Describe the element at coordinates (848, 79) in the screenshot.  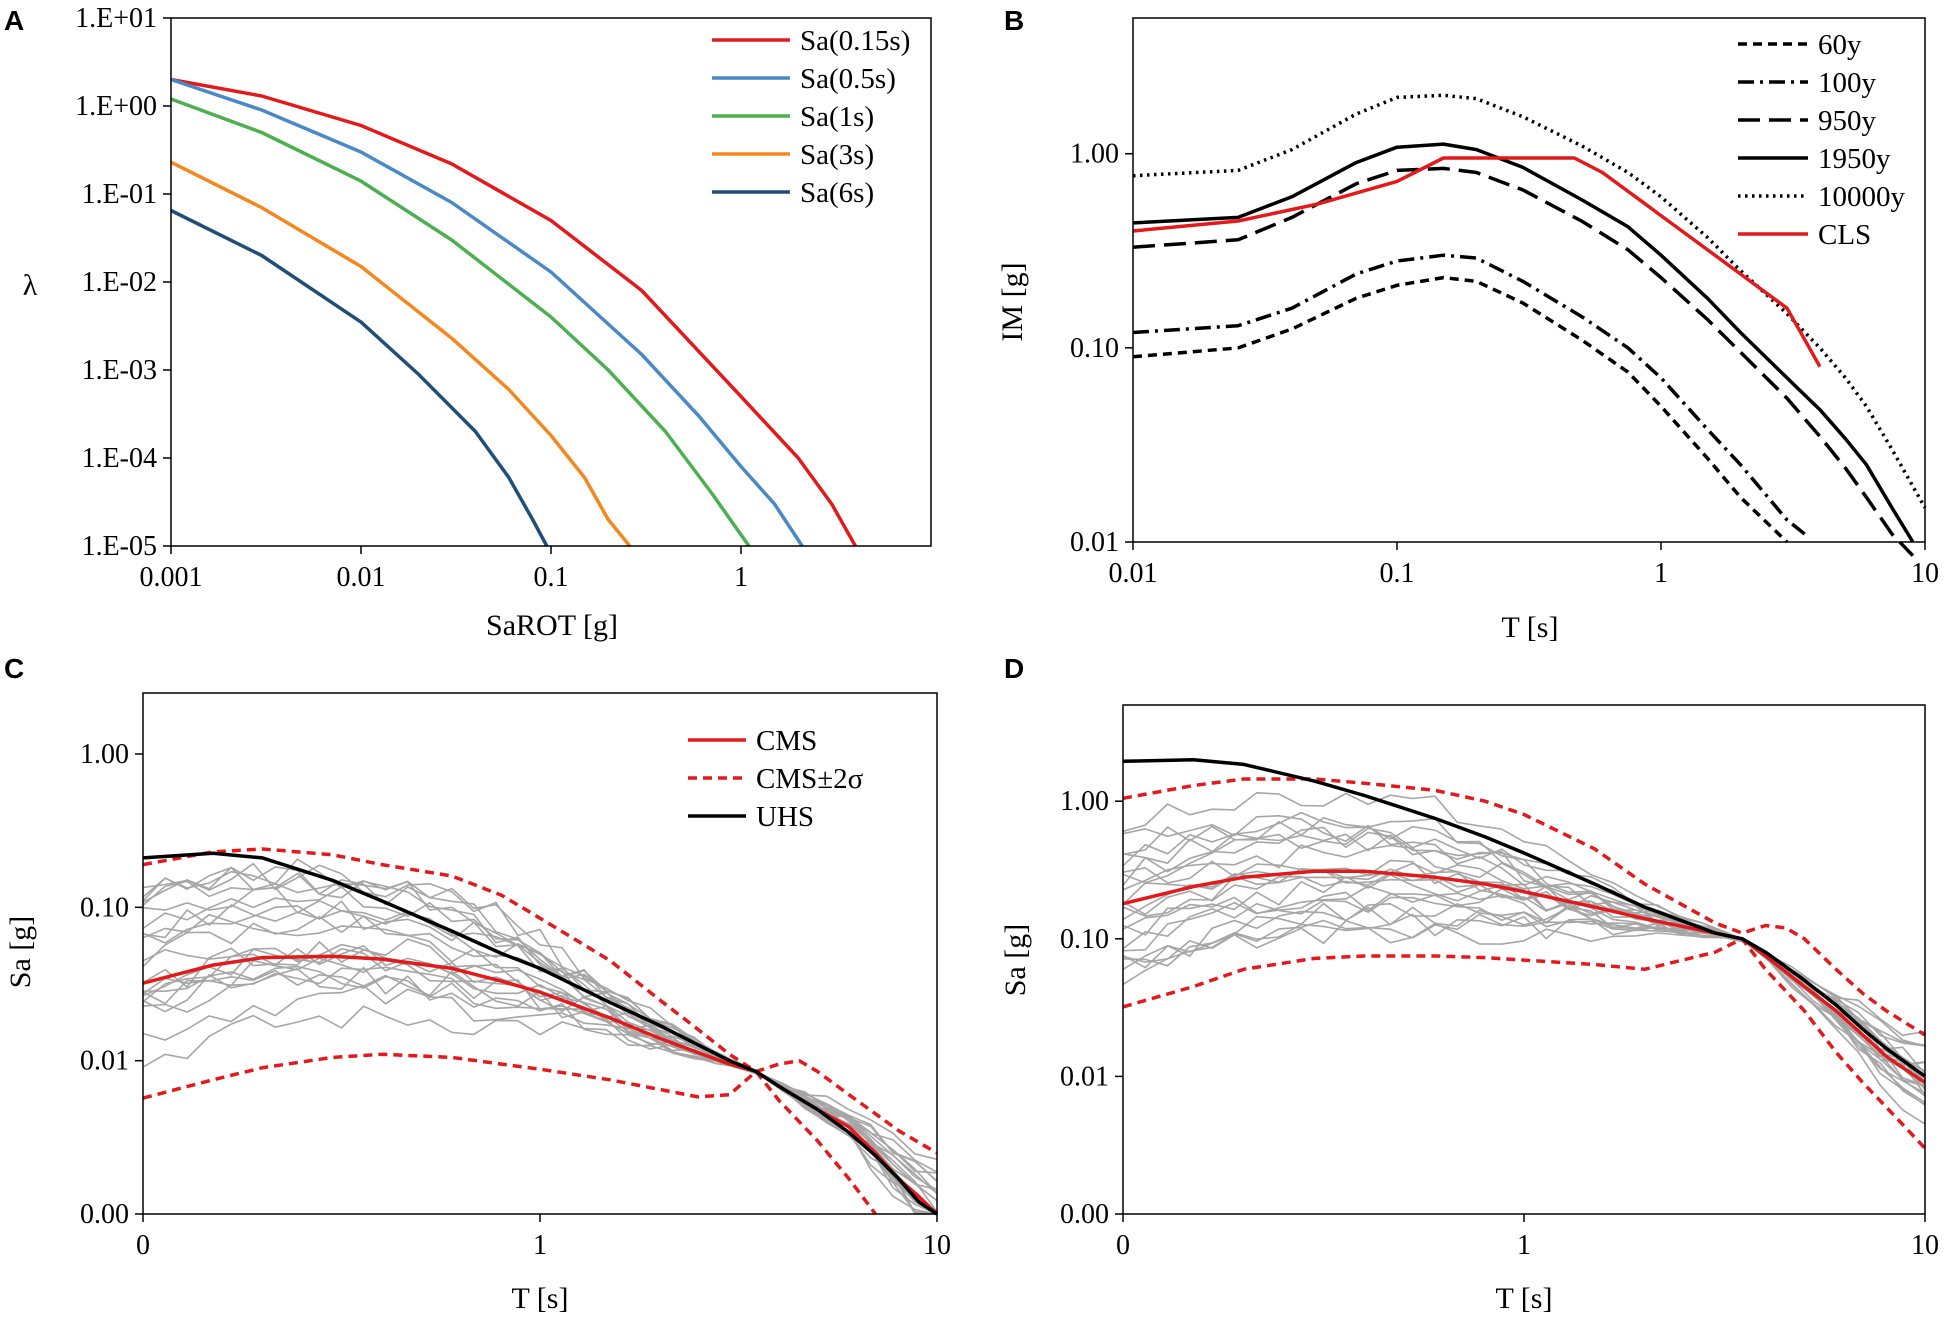
I see `legend-label-a: Sa(0.5s)` at that location.